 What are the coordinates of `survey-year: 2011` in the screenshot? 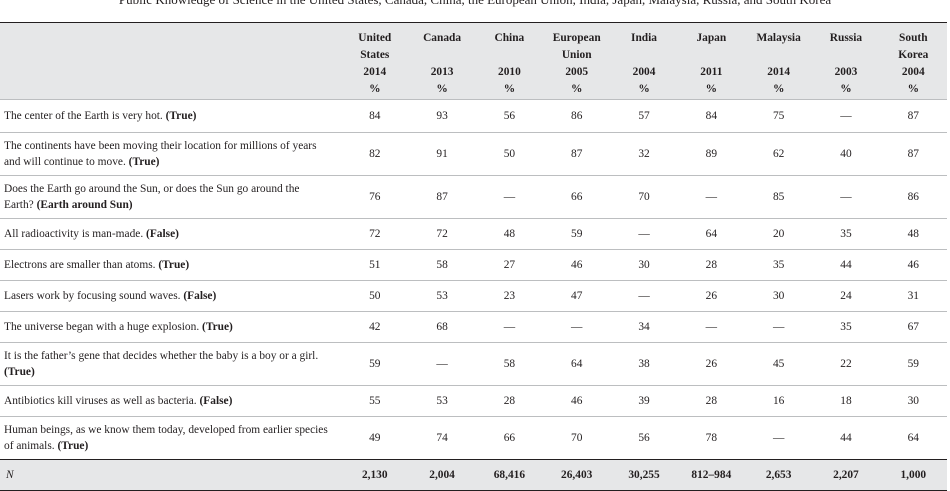 It's located at (711, 72).